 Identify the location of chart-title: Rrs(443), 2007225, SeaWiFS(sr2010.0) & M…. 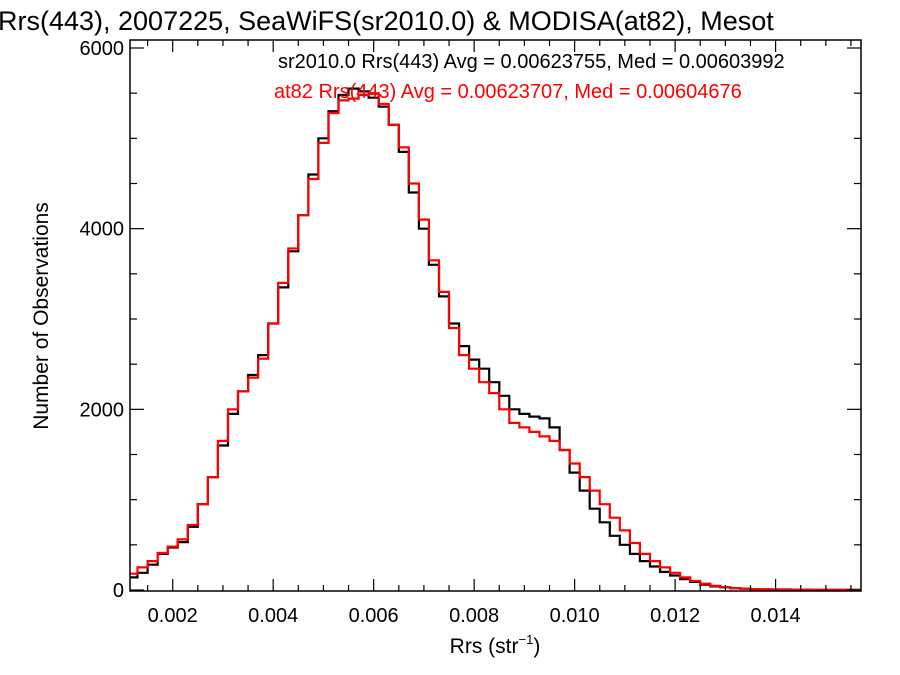
(387, 21).